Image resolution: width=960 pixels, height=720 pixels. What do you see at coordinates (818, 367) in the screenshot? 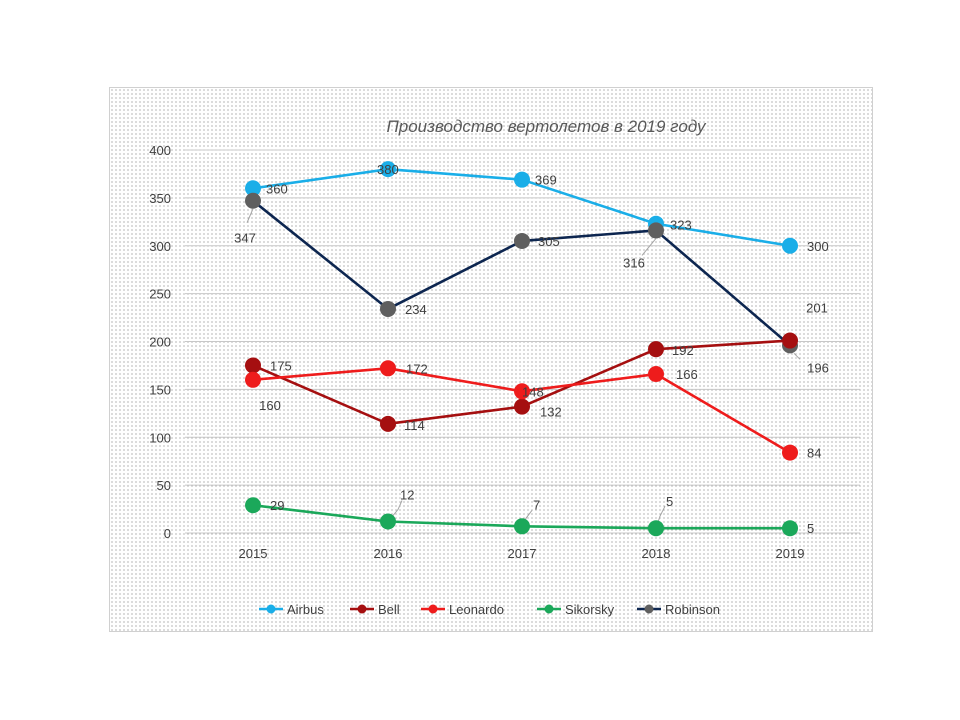
I see `data-label-robinson: 196` at bounding box center [818, 367].